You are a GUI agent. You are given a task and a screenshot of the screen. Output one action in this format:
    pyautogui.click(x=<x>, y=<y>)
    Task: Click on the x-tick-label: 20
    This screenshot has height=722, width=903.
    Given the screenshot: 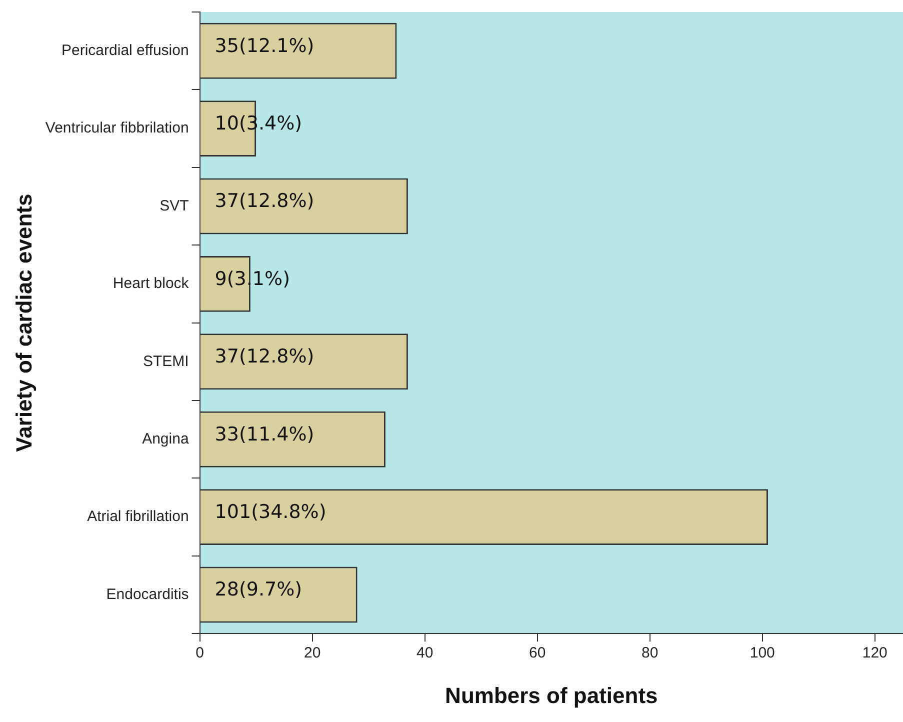 What is the action you would take?
    pyautogui.click(x=312, y=653)
    